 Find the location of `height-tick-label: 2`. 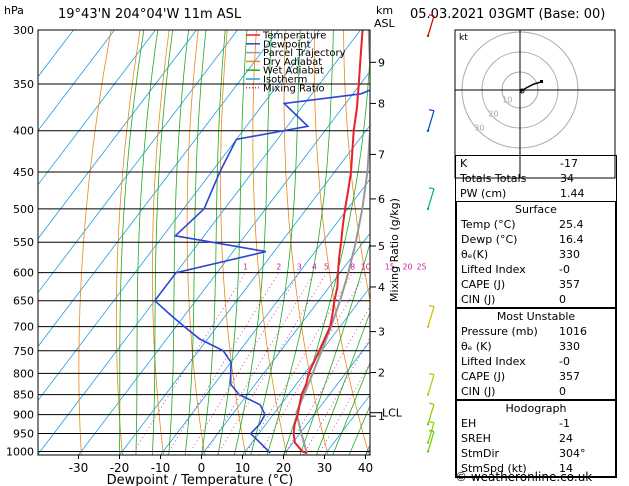

height-tick-label: 2 is located at coordinates (381, 373).